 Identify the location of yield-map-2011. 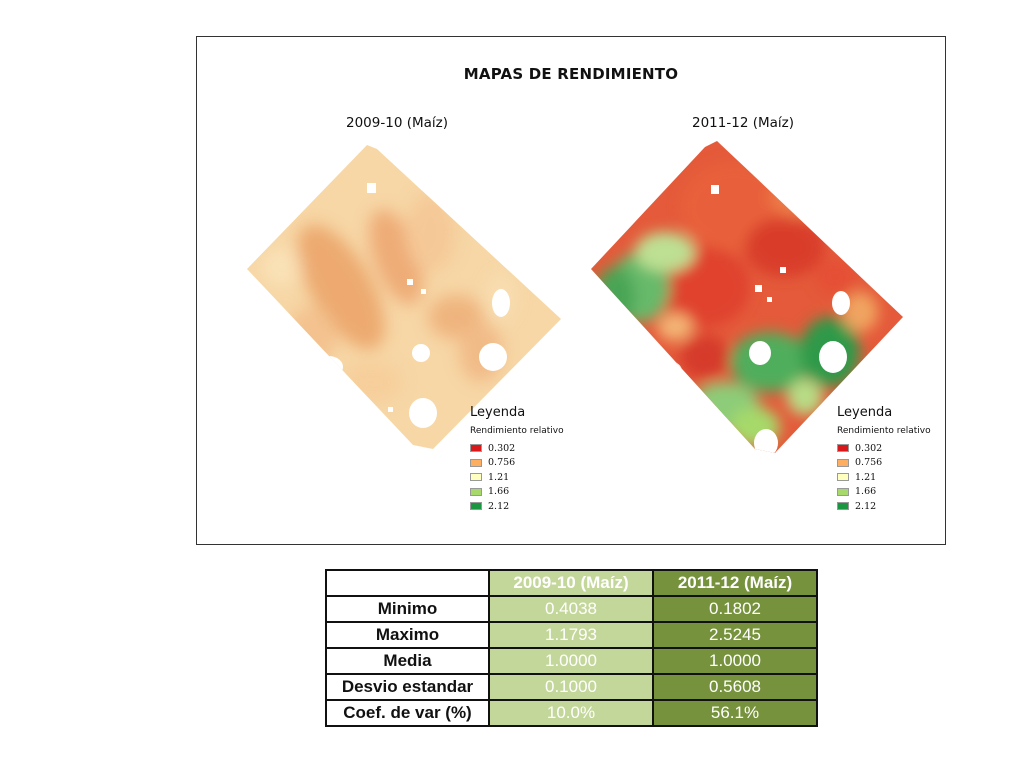
(747, 297).